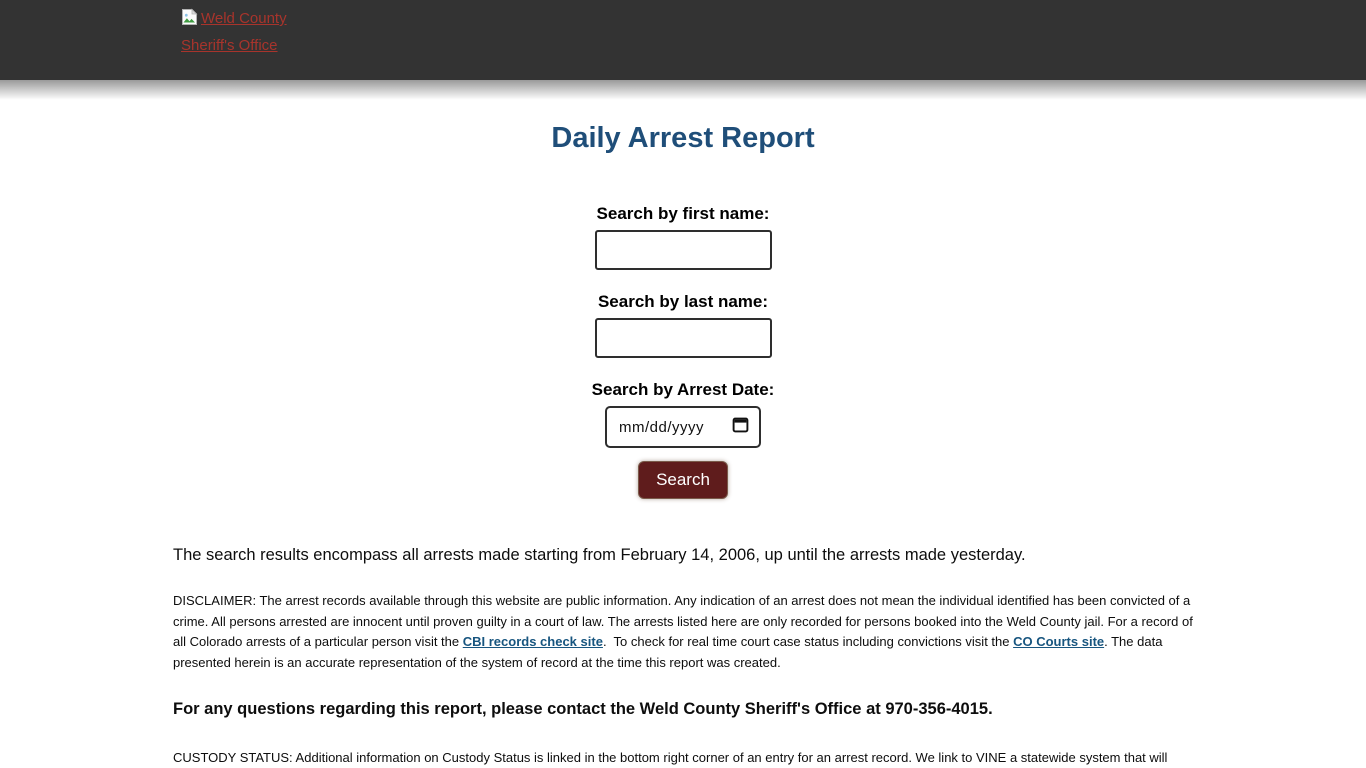 The width and height of the screenshot is (1366, 768). I want to click on first-name-label: Search by first name:, so click(683, 213).